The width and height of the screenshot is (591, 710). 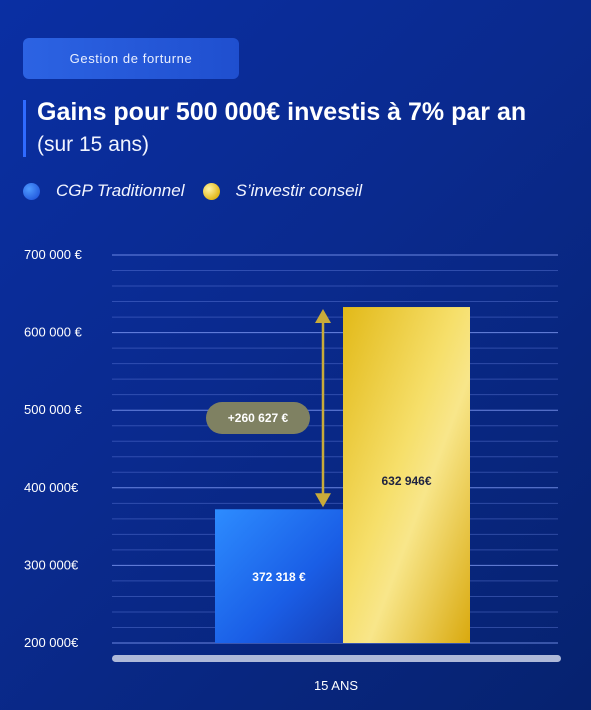 What do you see at coordinates (336, 658) in the screenshot?
I see `x-axis-baseline` at bounding box center [336, 658].